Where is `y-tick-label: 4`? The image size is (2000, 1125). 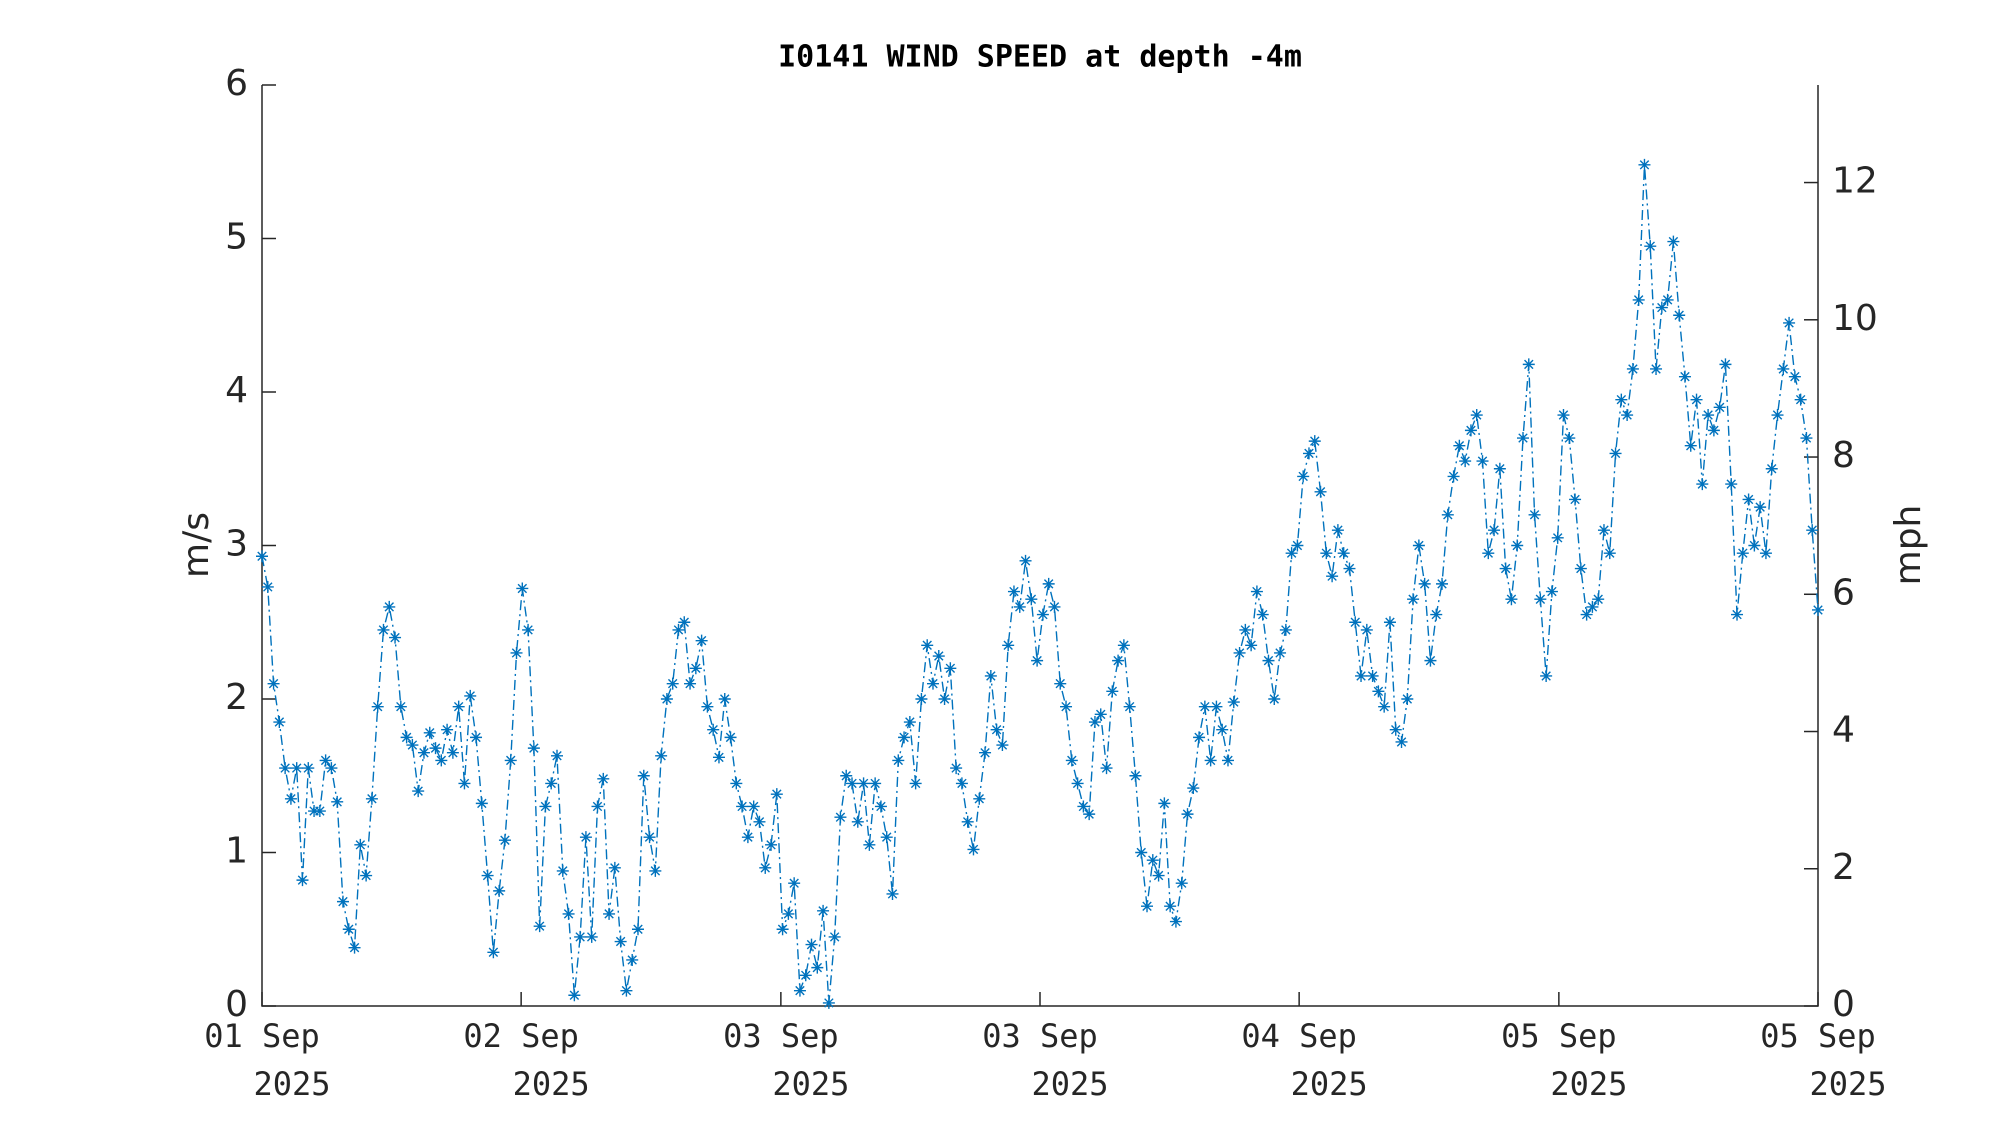
y-tick-label: 4 is located at coordinates (236, 390).